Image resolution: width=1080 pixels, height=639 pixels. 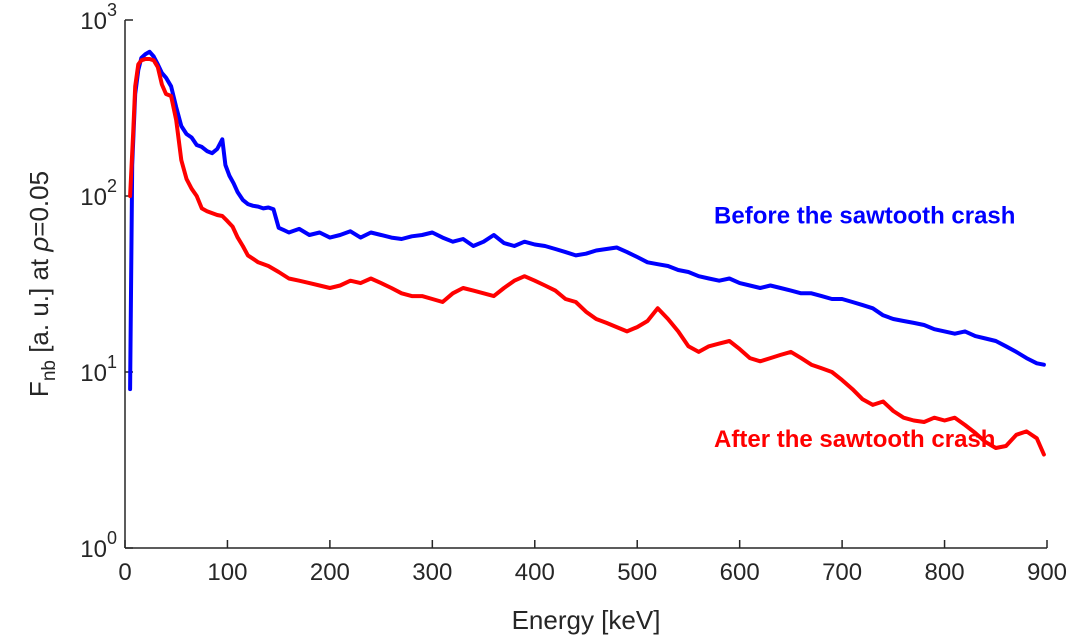 What do you see at coordinates (49, 370) in the screenshot?
I see `y-label-subscript: nb` at bounding box center [49, 370].